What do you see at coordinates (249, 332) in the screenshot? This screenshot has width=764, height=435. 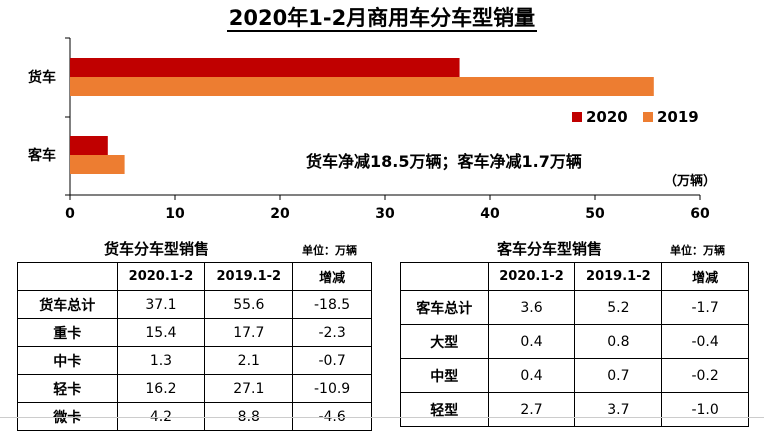 I see `truck-table-cell: 17.7` at bounding box center [249, 332].